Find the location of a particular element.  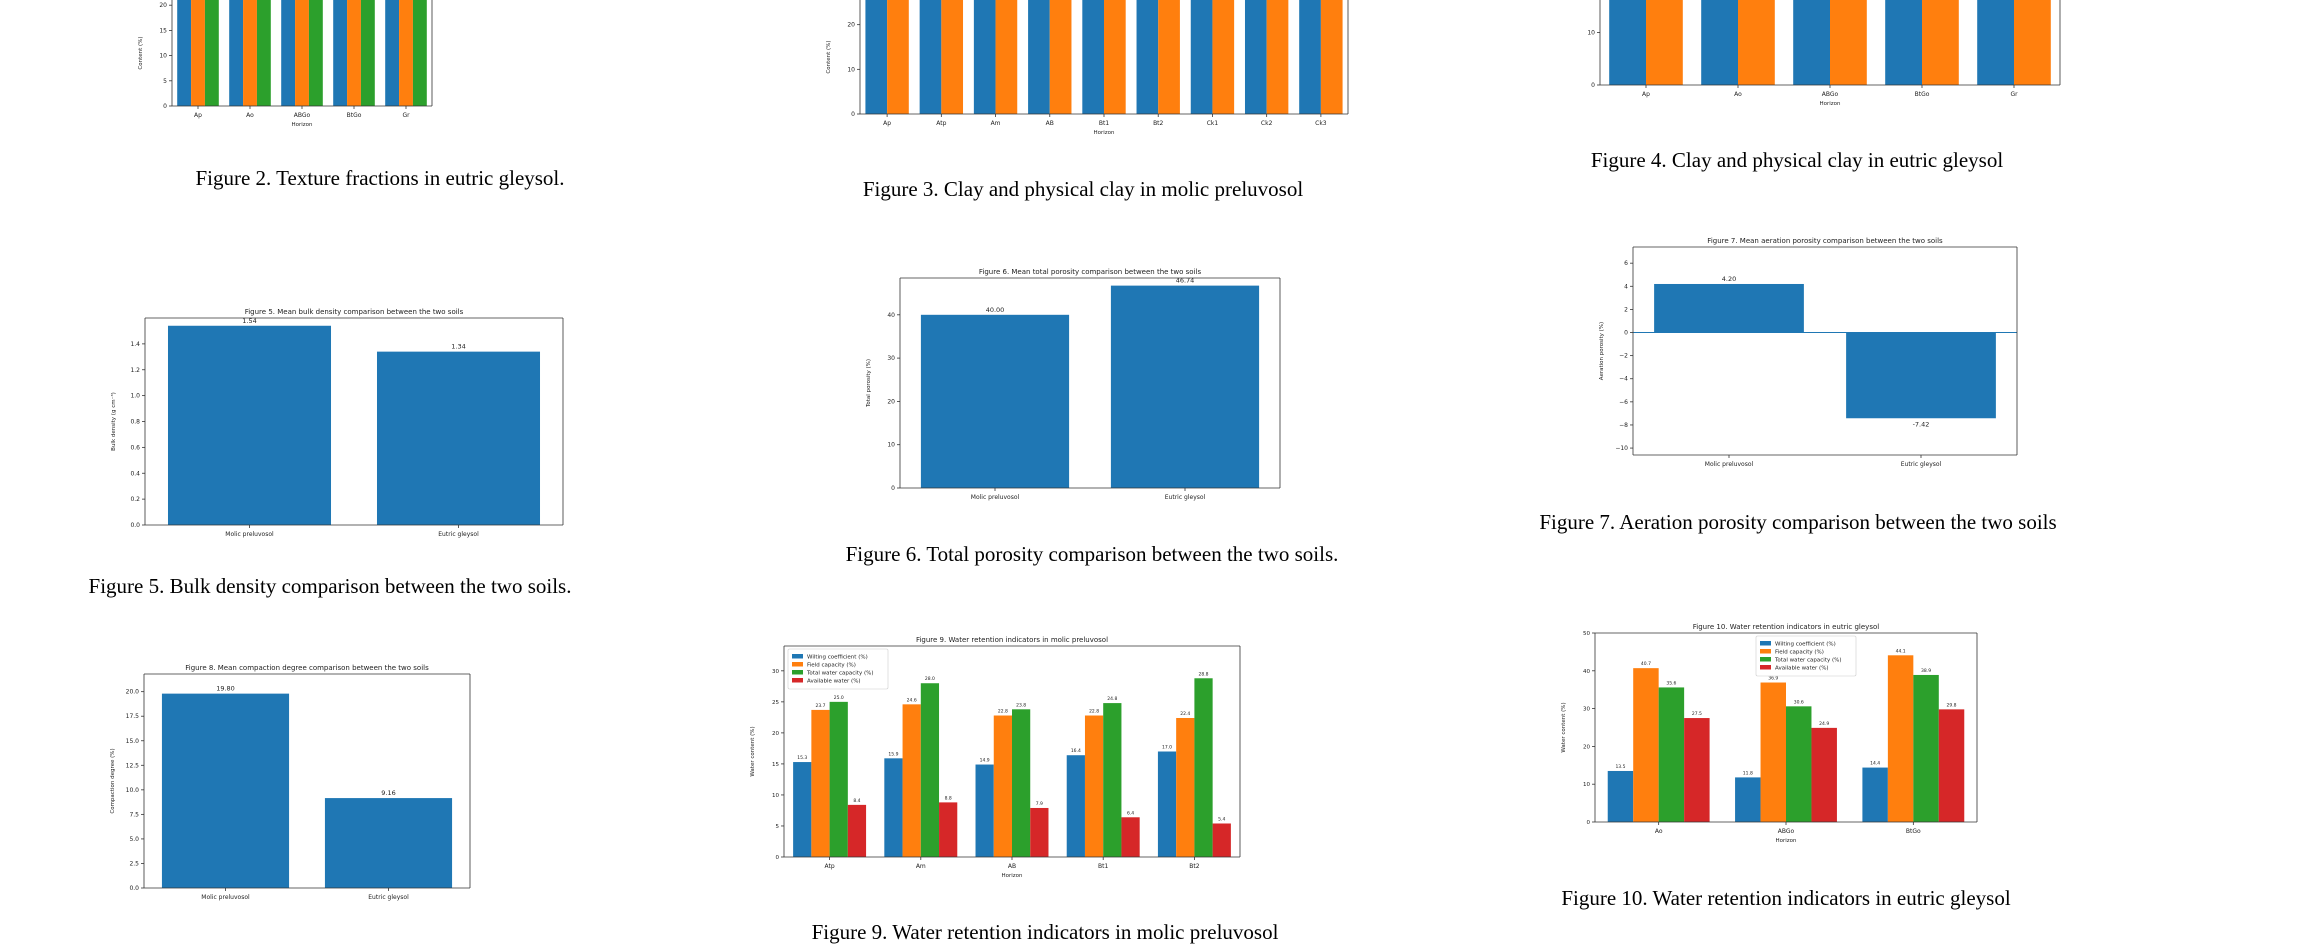

y-tick-label: 5 is located at coordinates (778, 827).